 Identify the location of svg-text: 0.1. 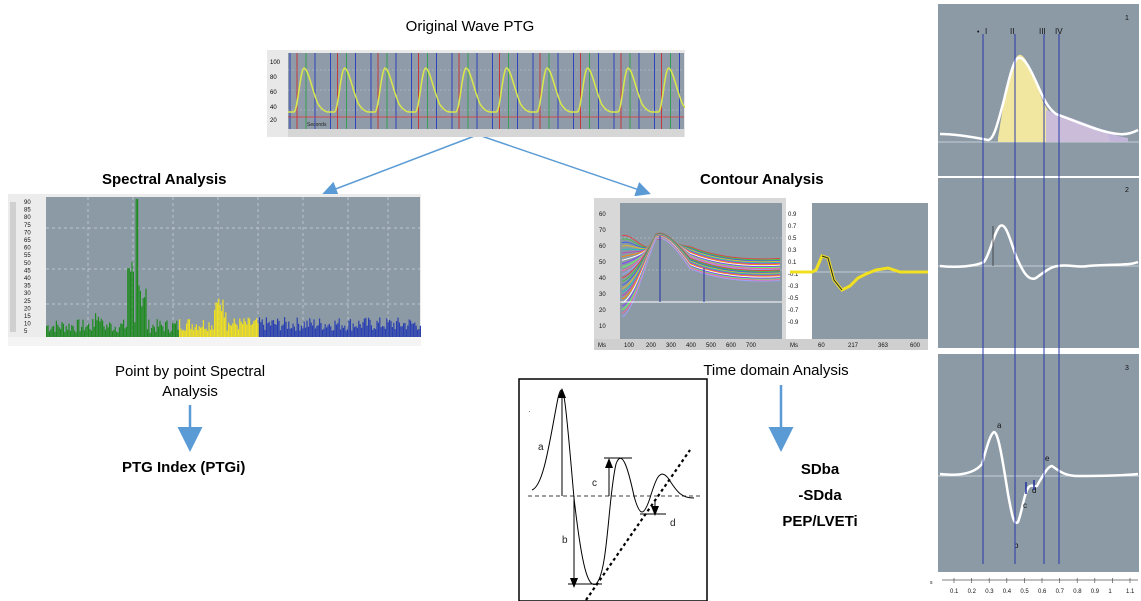
(792, 263).